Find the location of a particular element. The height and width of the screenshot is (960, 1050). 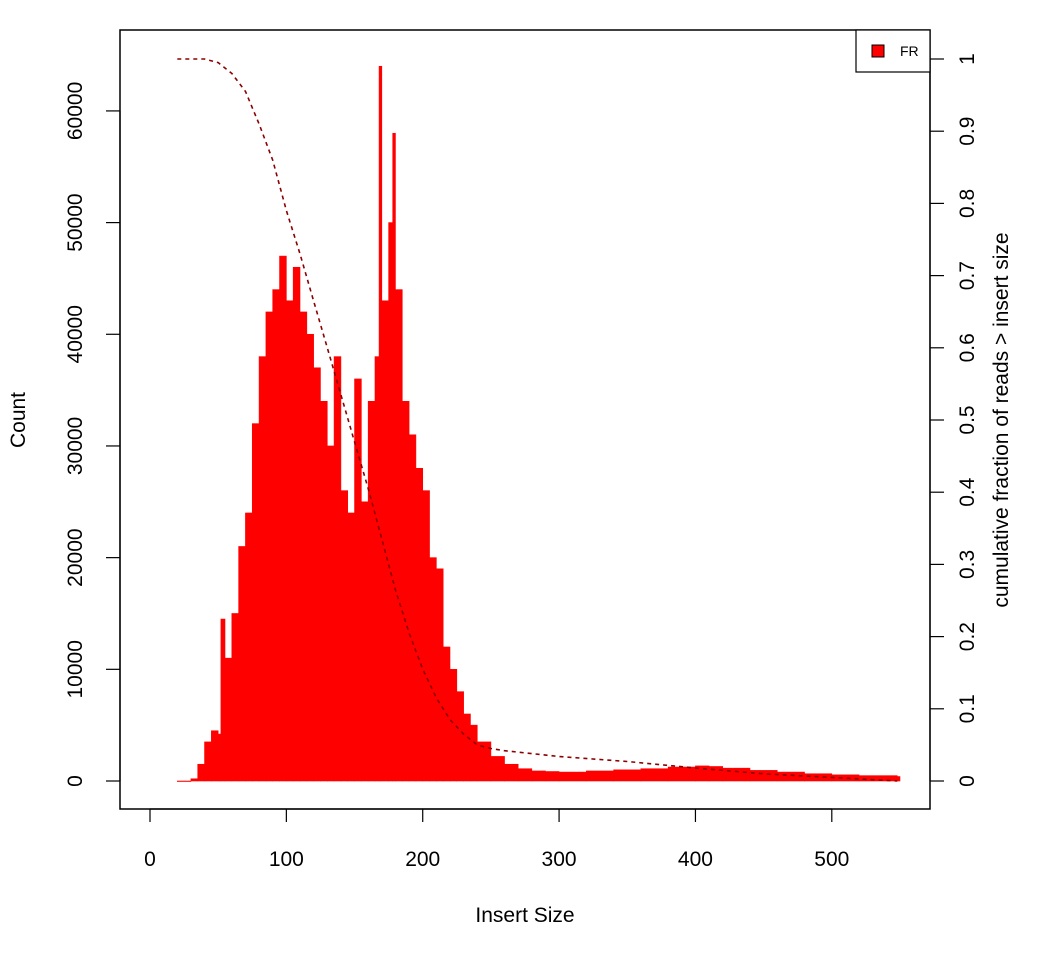

y-left-tick-label: 0 is located at coordinates (75, 781).